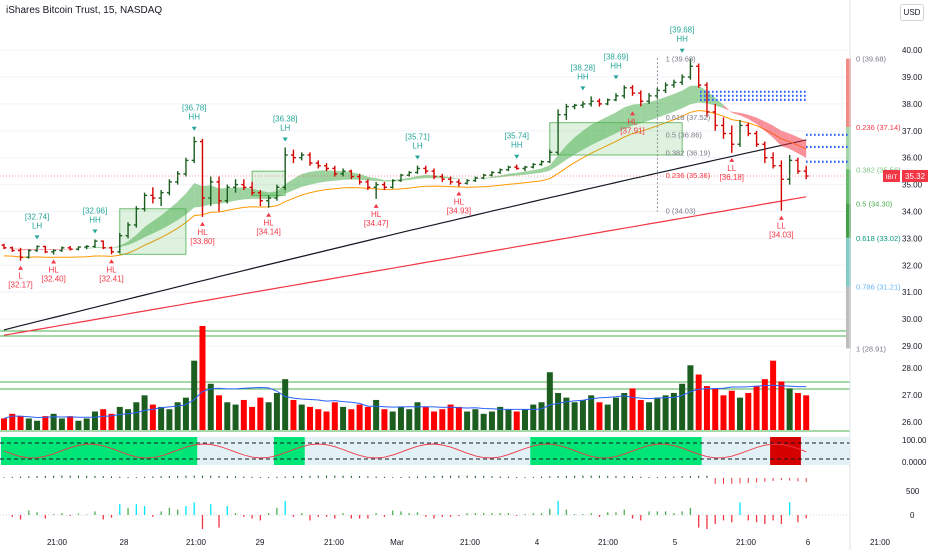 The image size is (932, 550). Describe the element at coordinates (912, 12) in the screenshot. I see `currency-button: USD` at that location.